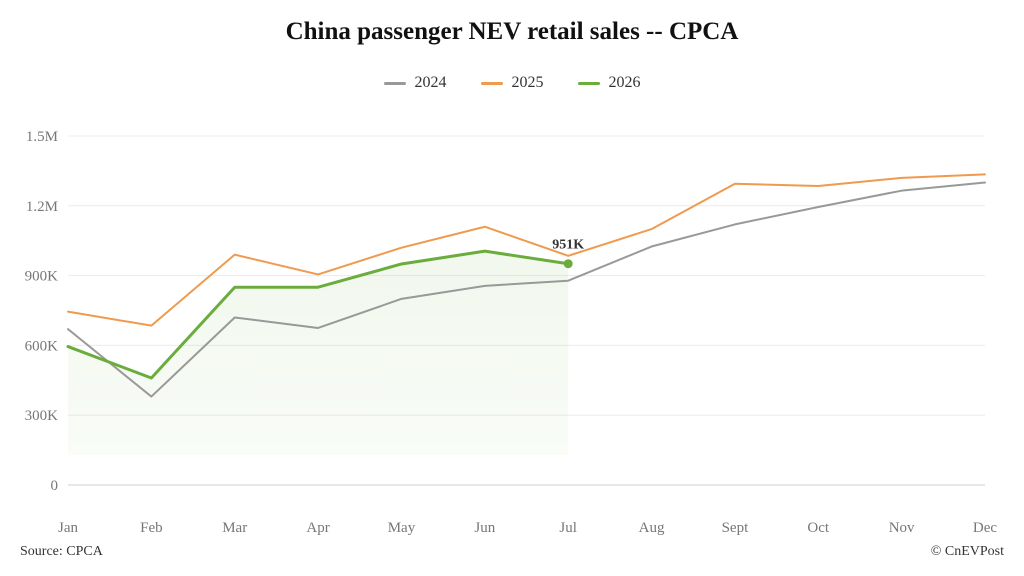 The height and width of the screenshot is (576, 1024). Describe the element at coordinates (818, 528) in the screenshot. I see `x-tick-label: Oct` at that location.